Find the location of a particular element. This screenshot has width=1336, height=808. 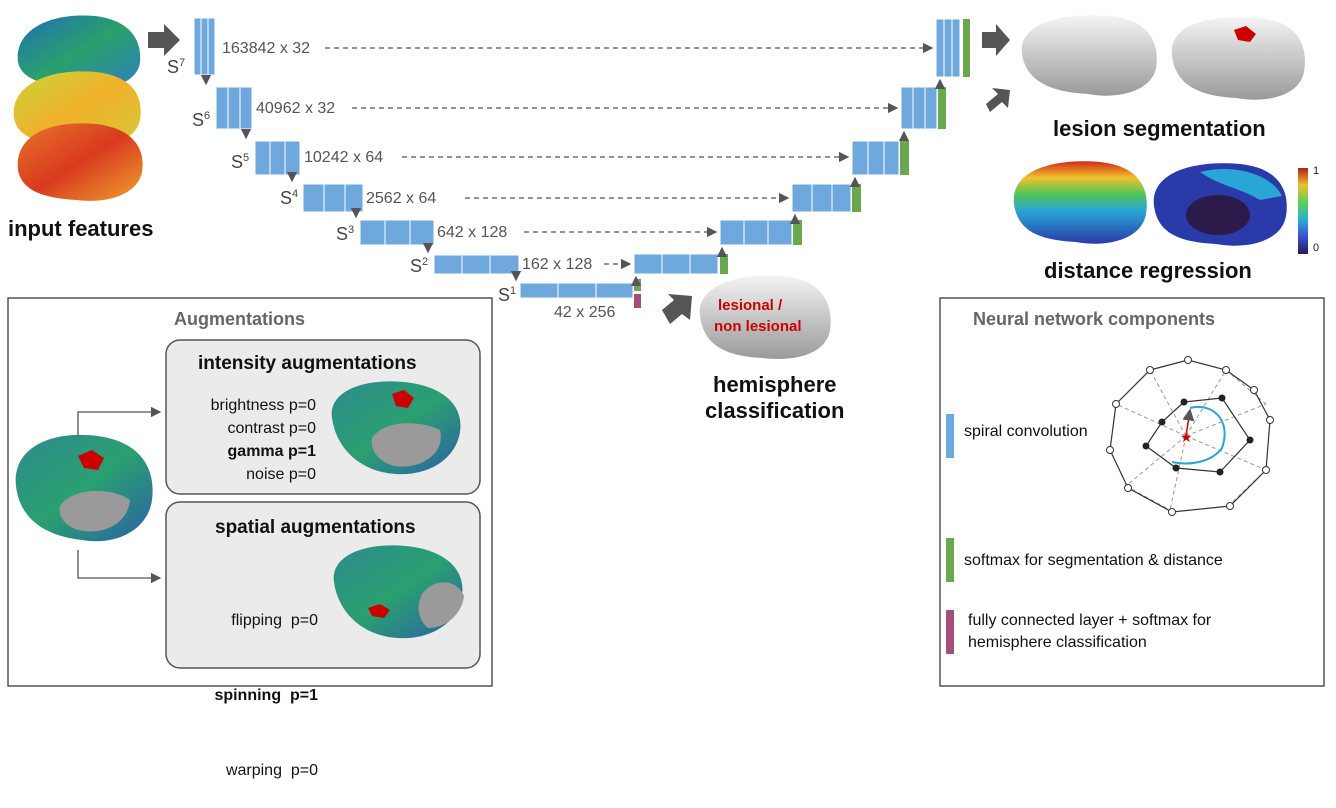

dist-brain-right is located at coordinates (1220, 204).